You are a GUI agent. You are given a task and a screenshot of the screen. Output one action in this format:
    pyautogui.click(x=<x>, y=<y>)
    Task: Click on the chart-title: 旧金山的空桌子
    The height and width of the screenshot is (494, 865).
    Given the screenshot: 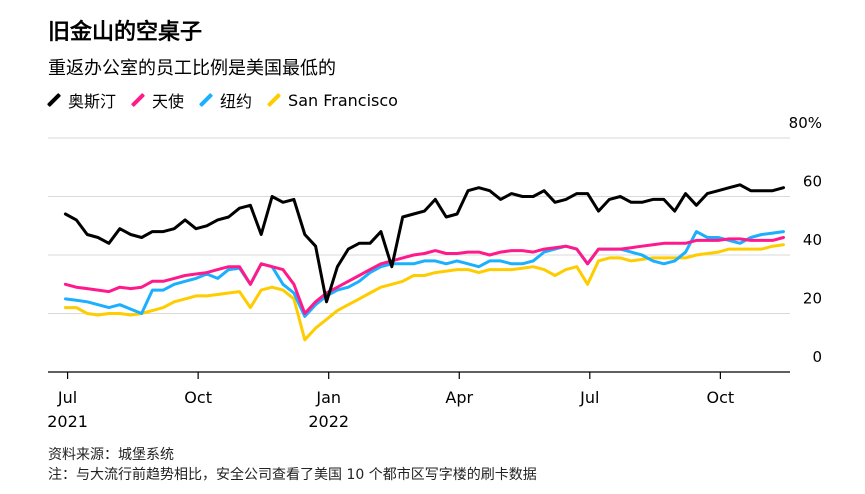 What is the action you would take?
    pyautogui.click(x=125, y=32)
    